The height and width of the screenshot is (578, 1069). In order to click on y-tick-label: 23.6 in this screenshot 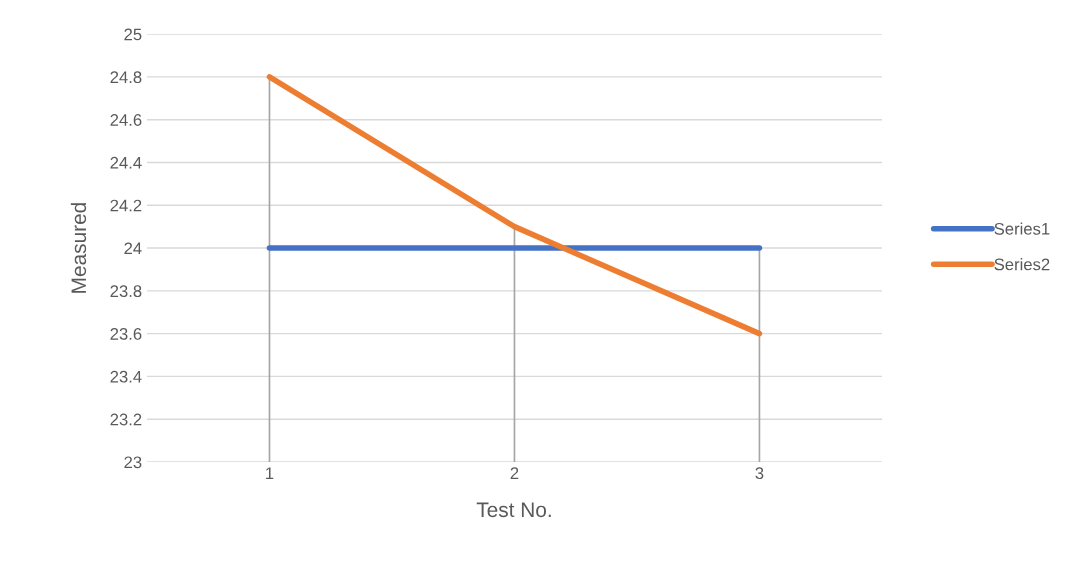, I will do `click(126, 334)`.